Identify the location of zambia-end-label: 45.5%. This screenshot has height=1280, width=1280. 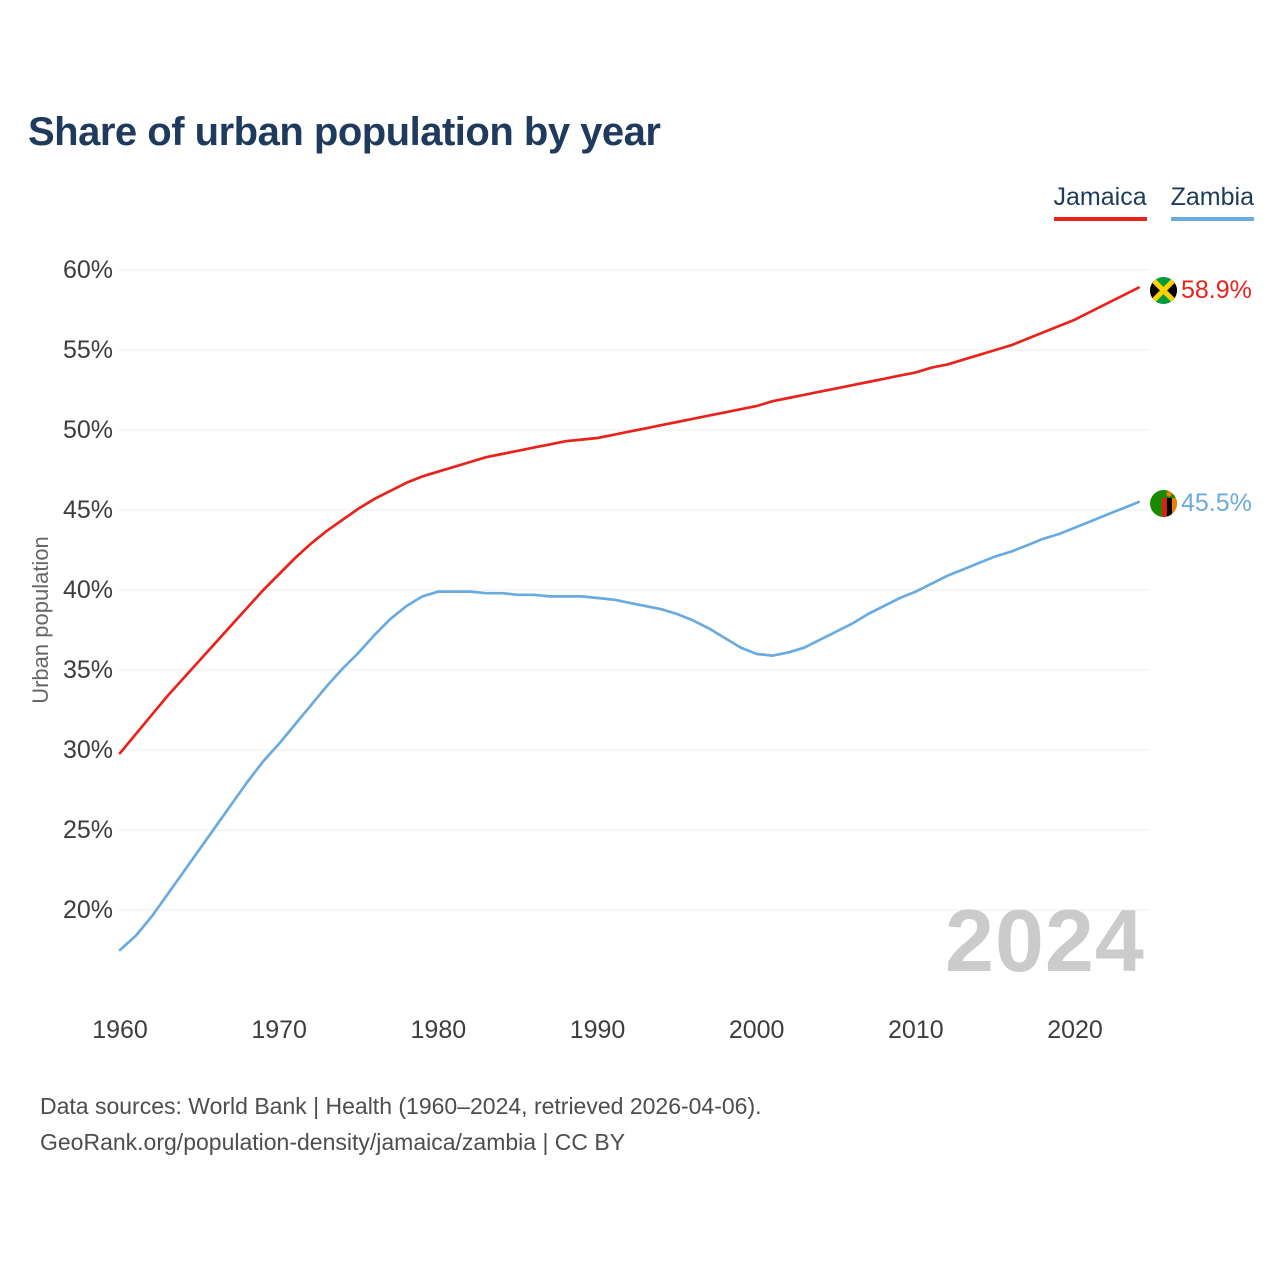
(1201, 503).